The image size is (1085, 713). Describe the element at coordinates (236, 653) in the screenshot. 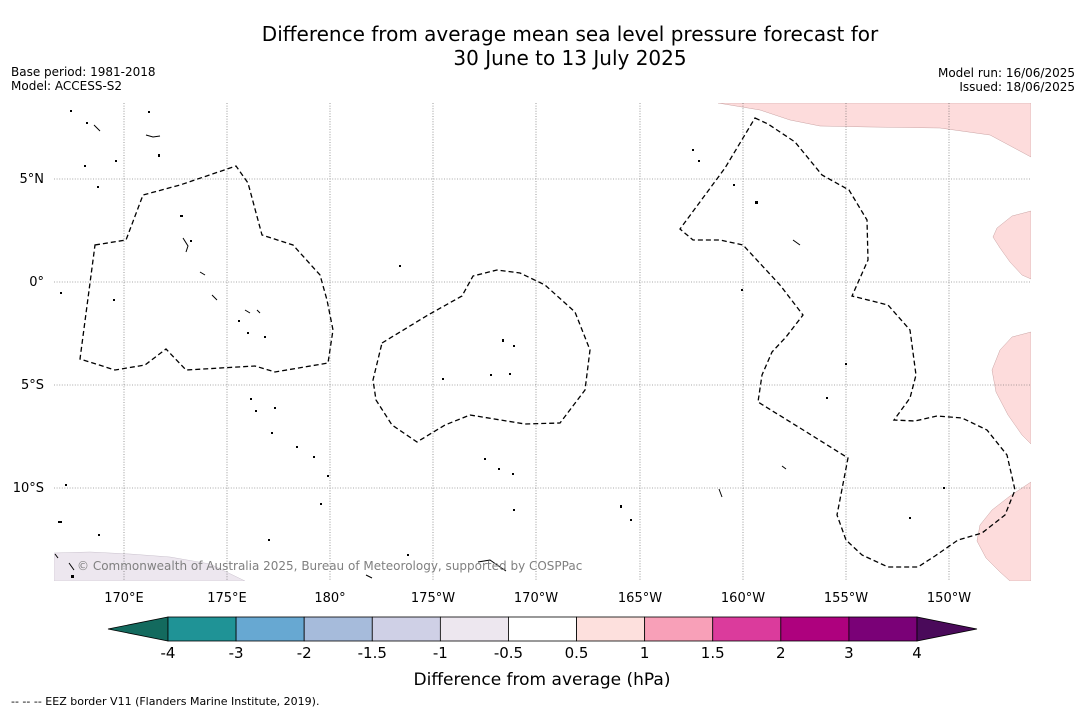

I see `colorbar-tick: -3` at that location.